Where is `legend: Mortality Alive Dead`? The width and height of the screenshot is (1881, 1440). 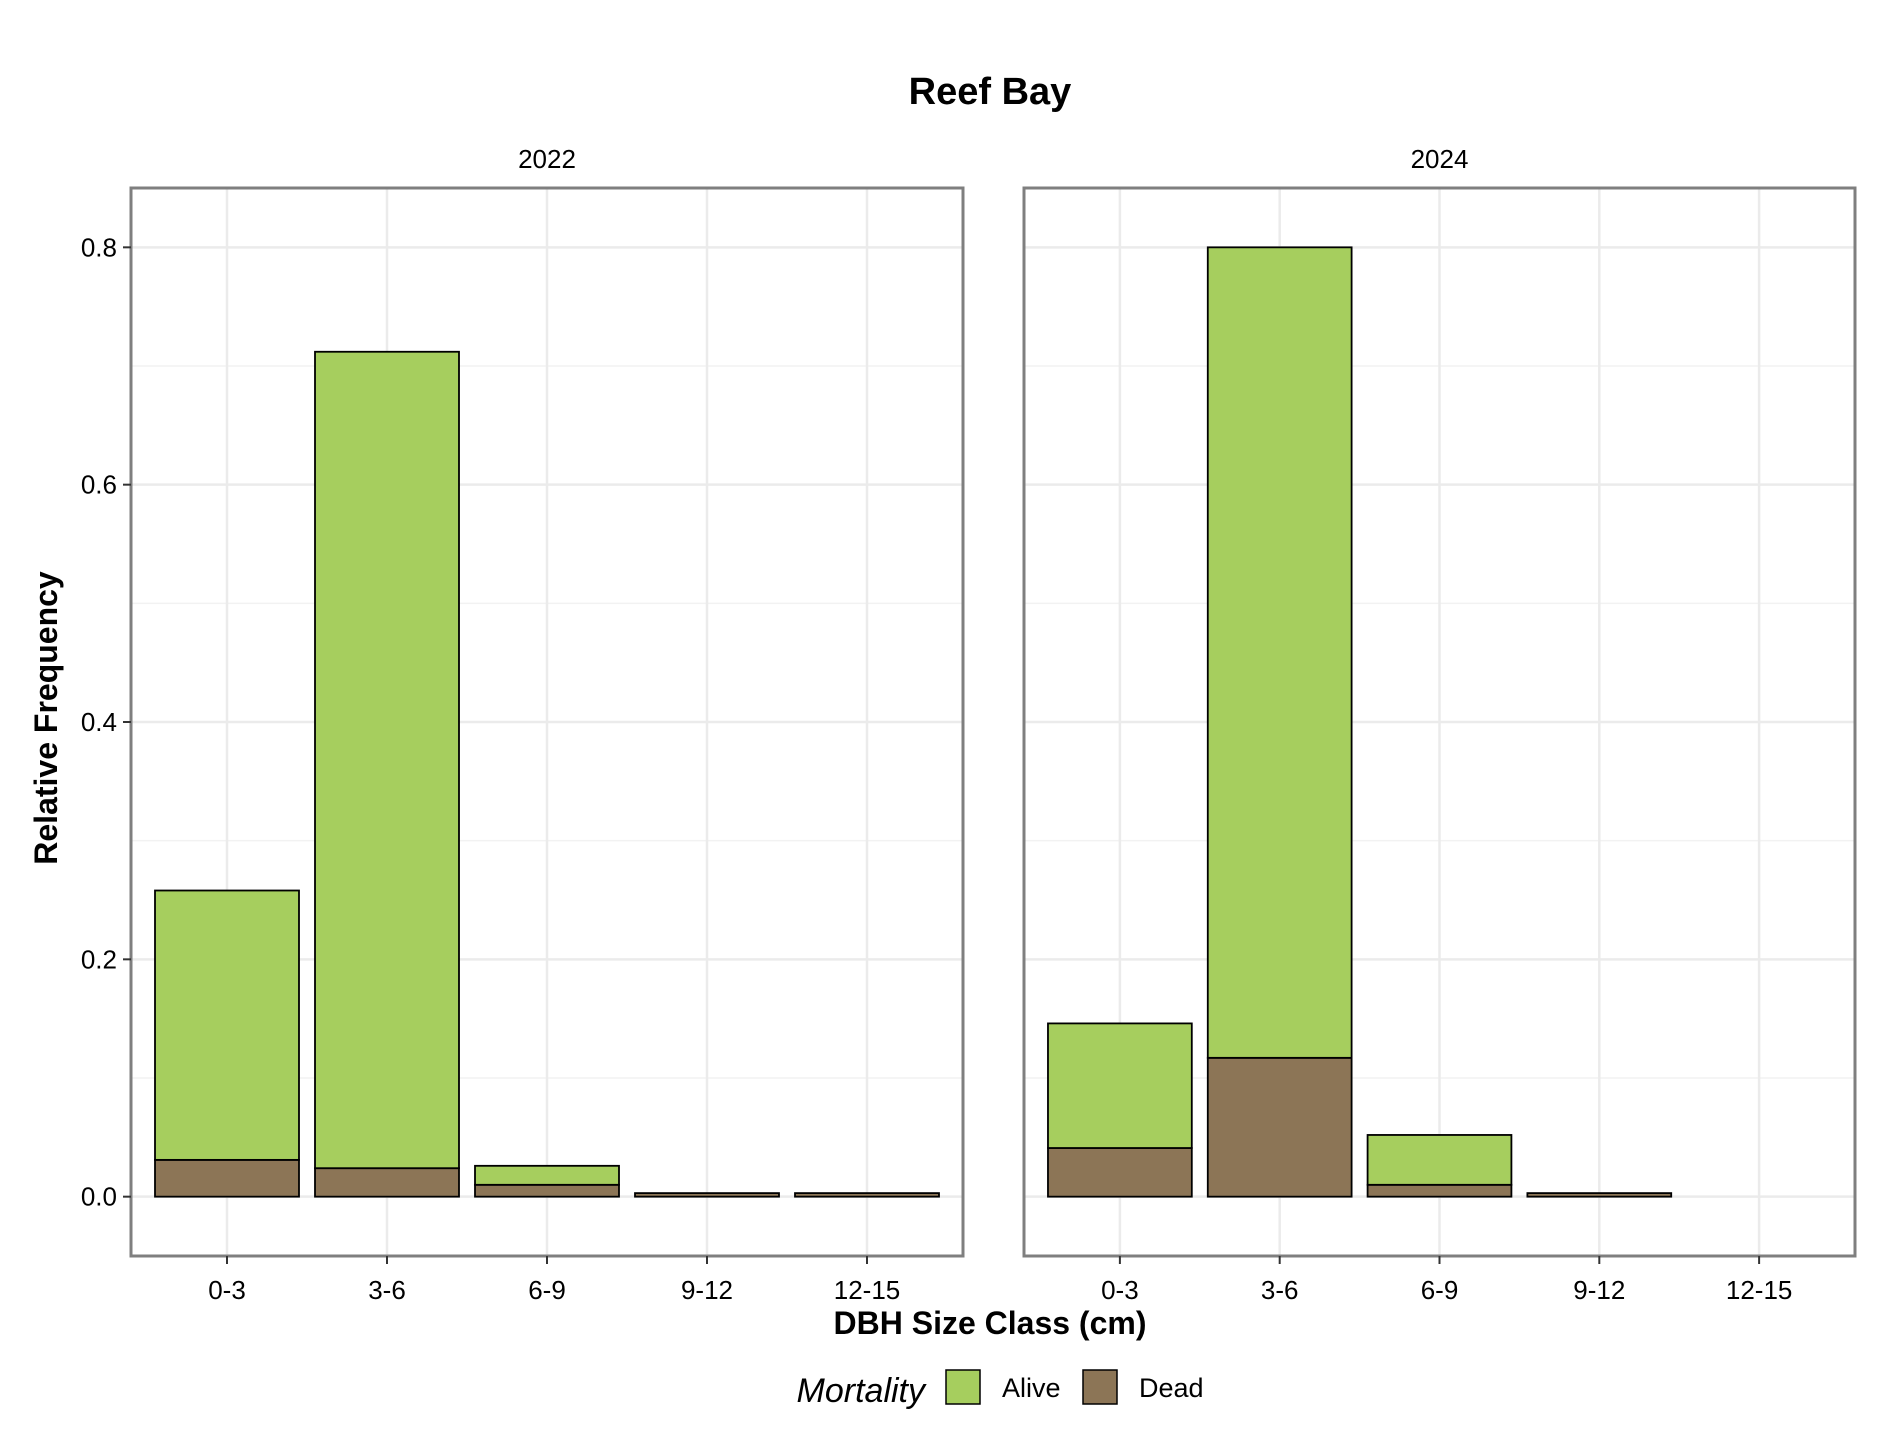 legend: Mortality Alive Dead is located at coordinates (1000, 1389).